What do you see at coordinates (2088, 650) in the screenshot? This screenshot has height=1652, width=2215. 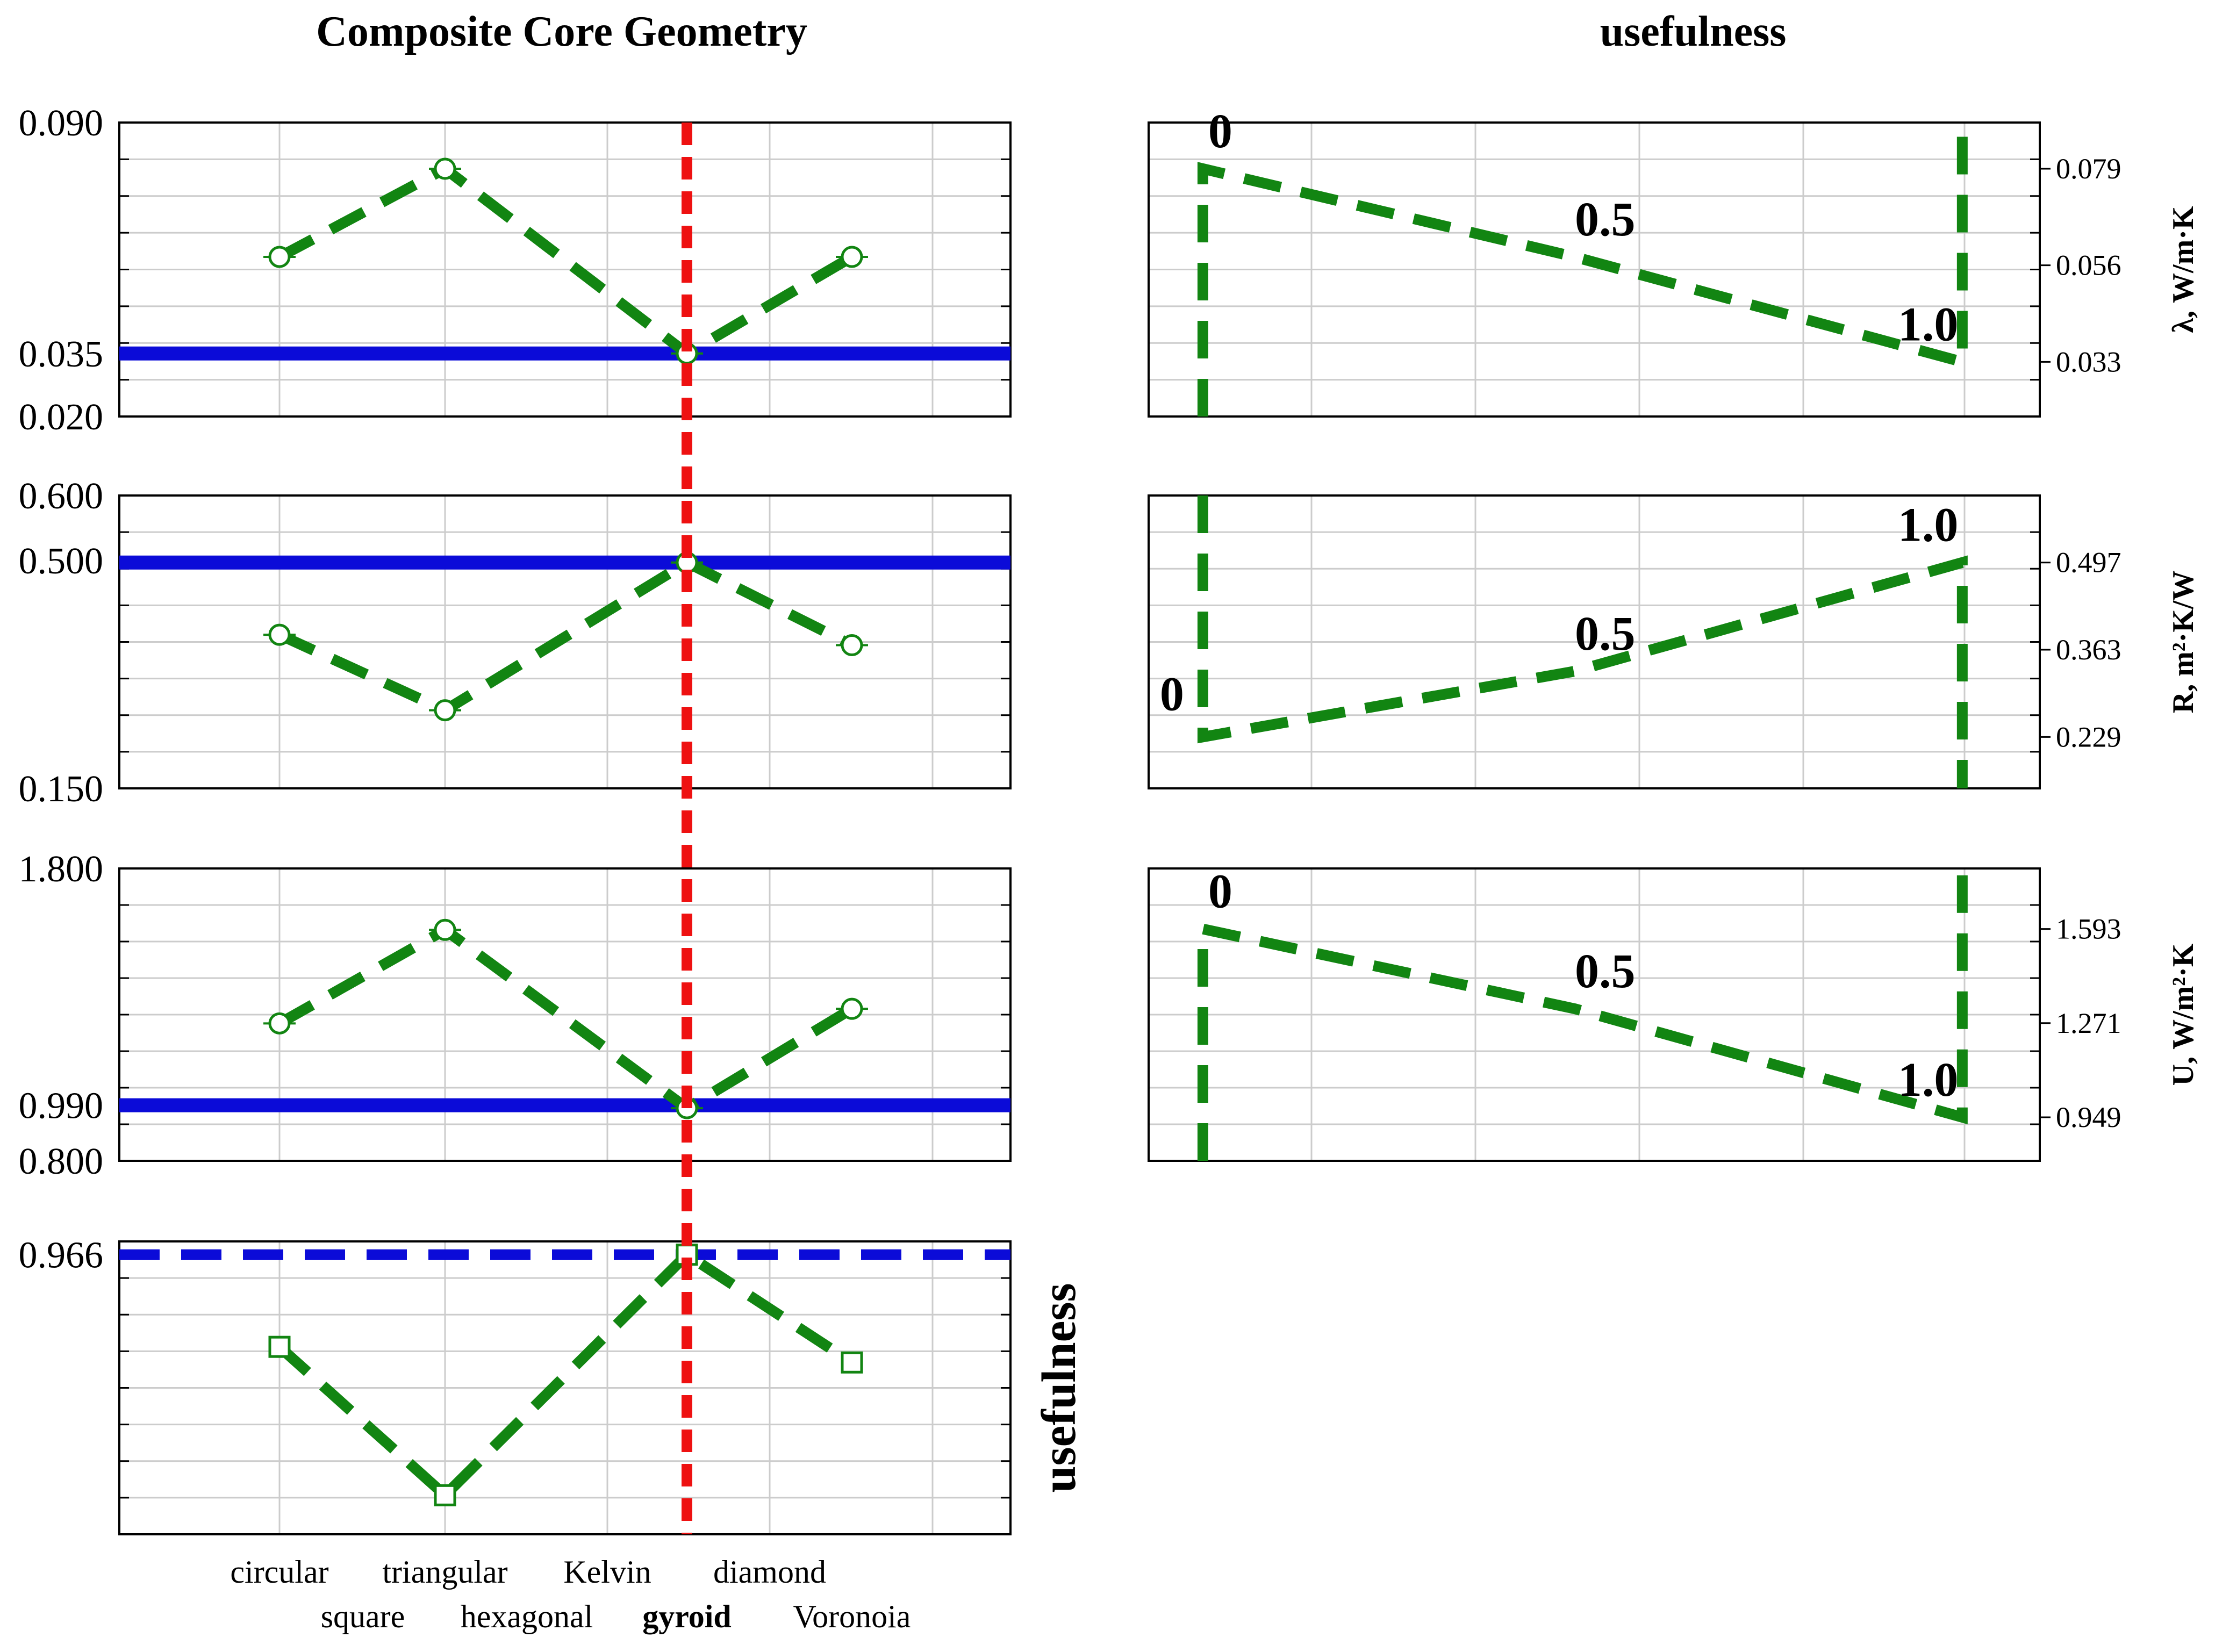 I see `right-panel-2-ytick-label: 0.363` at bounding box center [2088, 650].